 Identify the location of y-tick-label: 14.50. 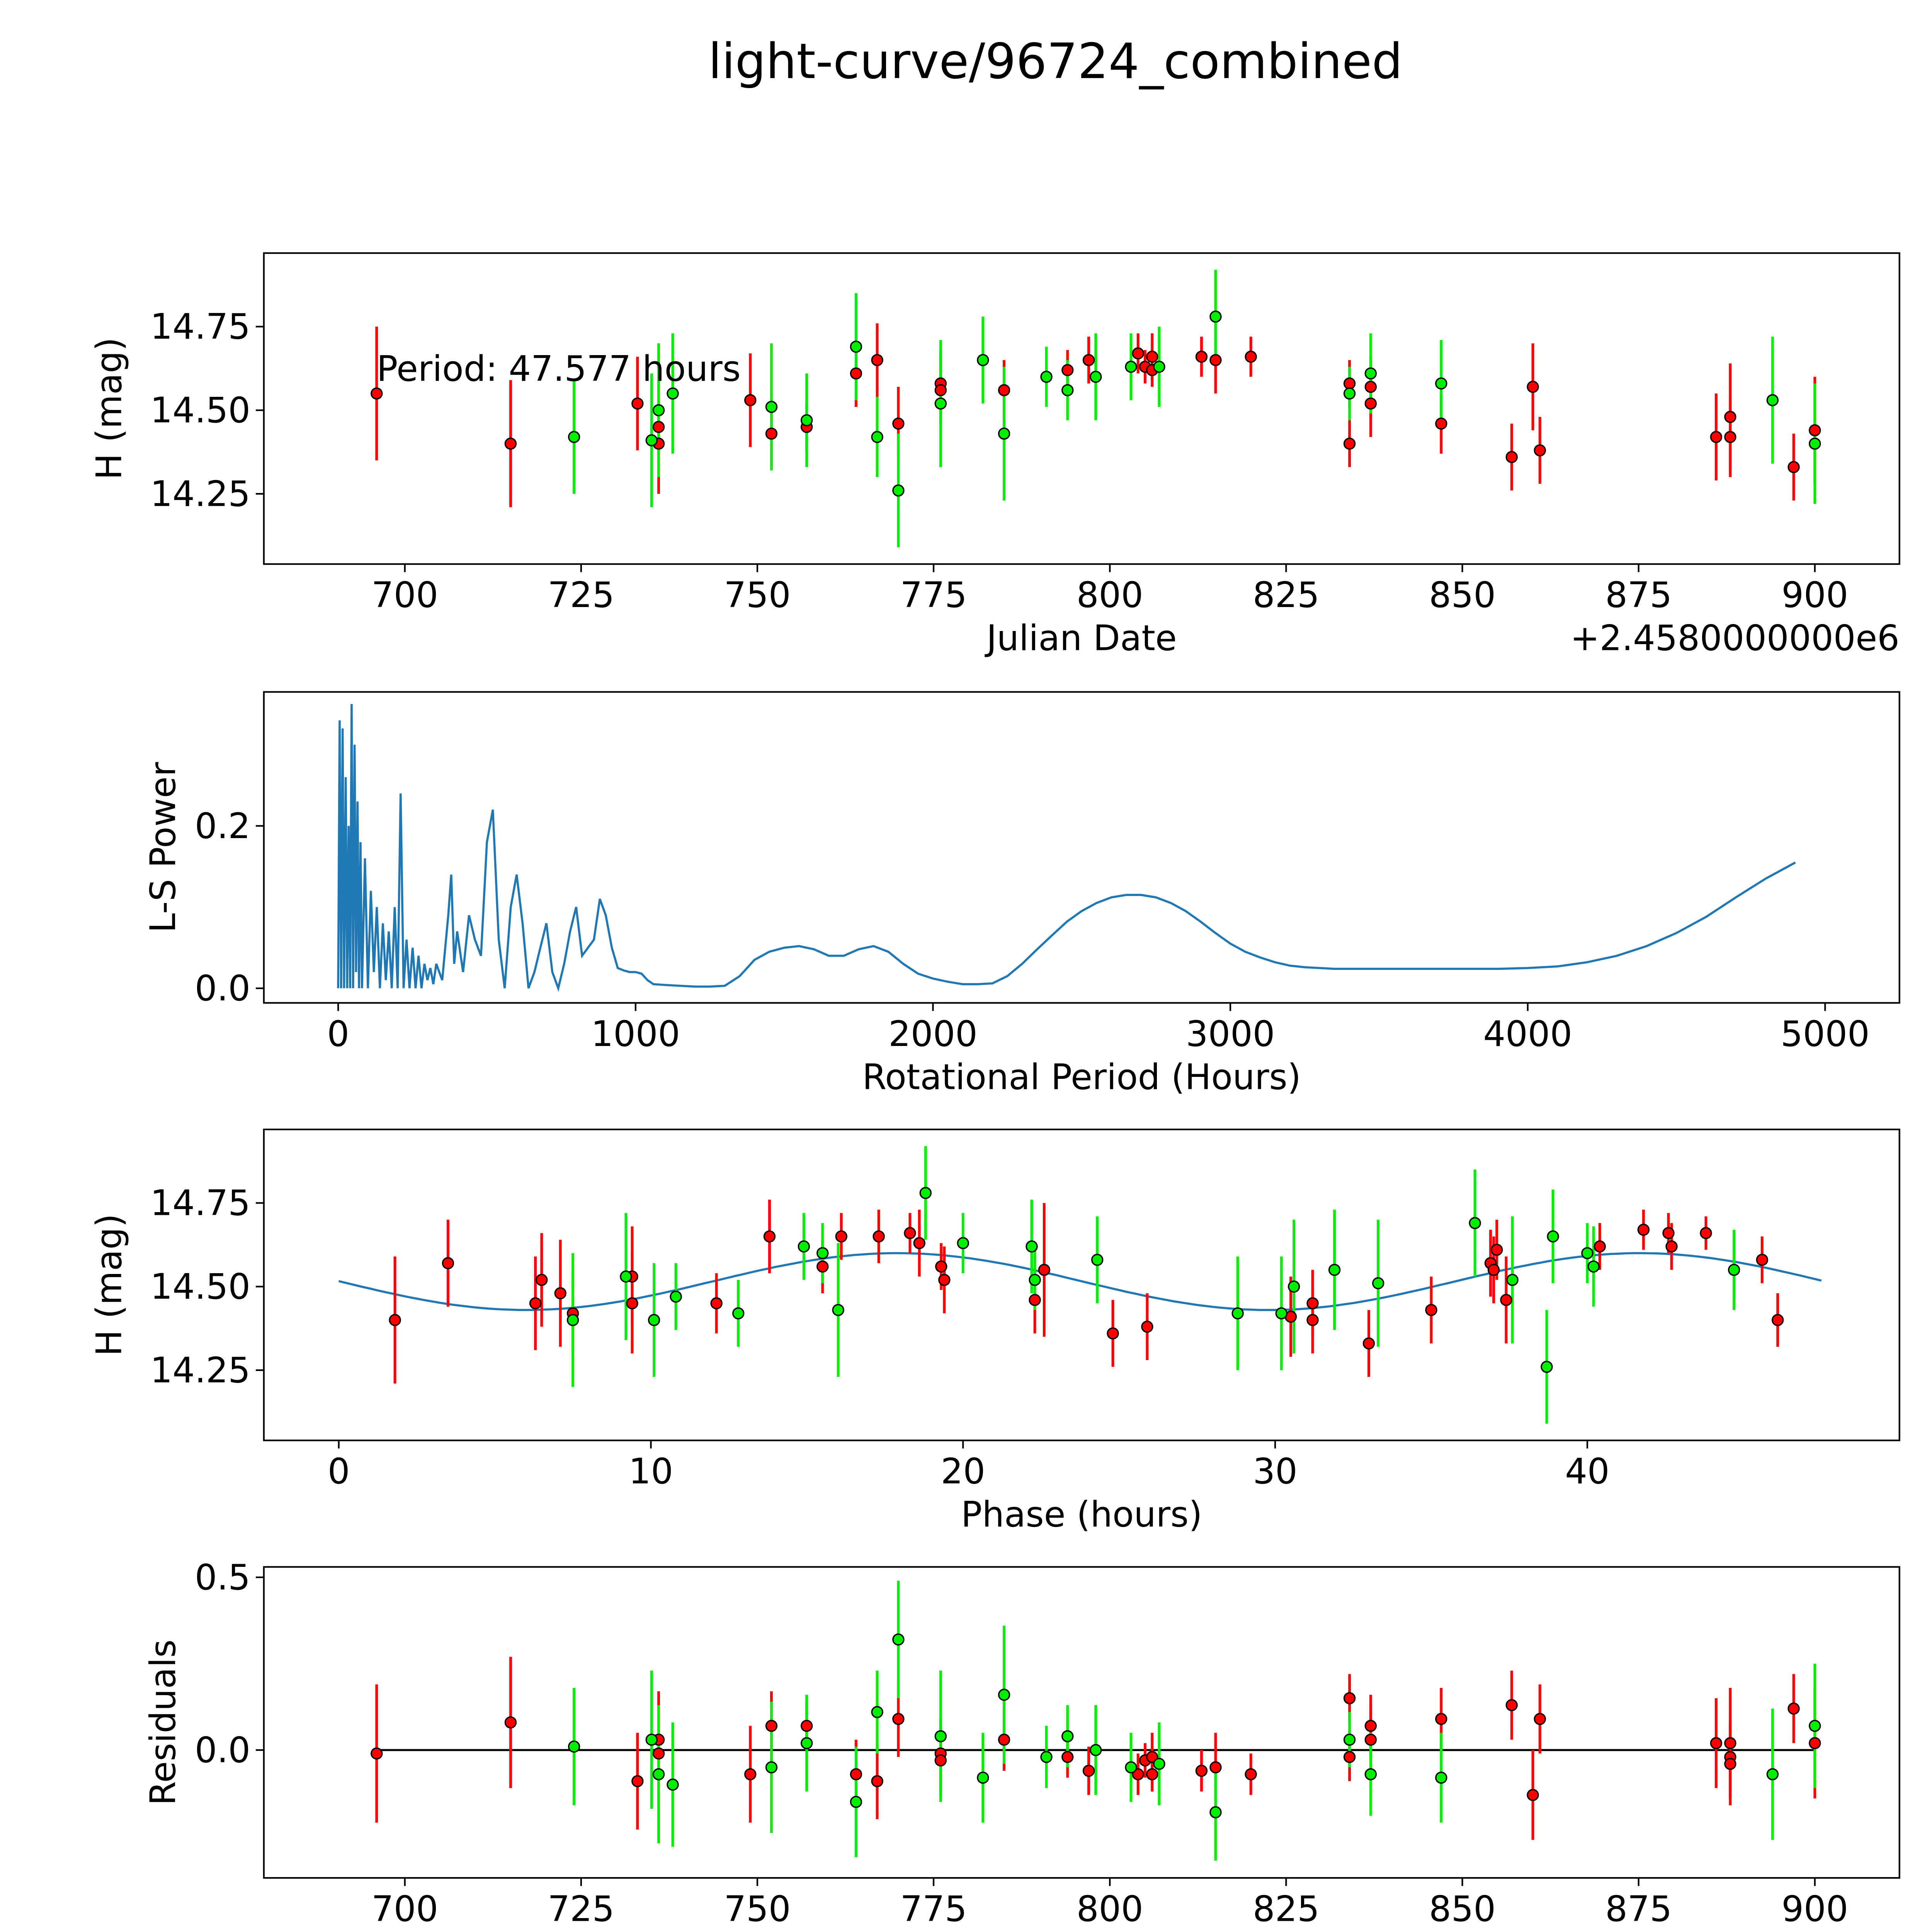
(200, 411).